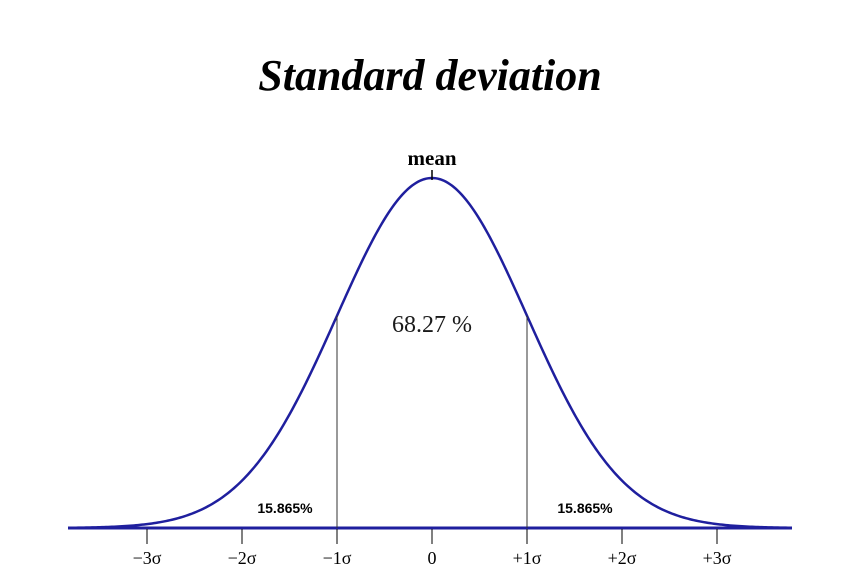  Describe the element at coordinates (432, 158) in the screenshot. I see `mean-label: mean` at that location.